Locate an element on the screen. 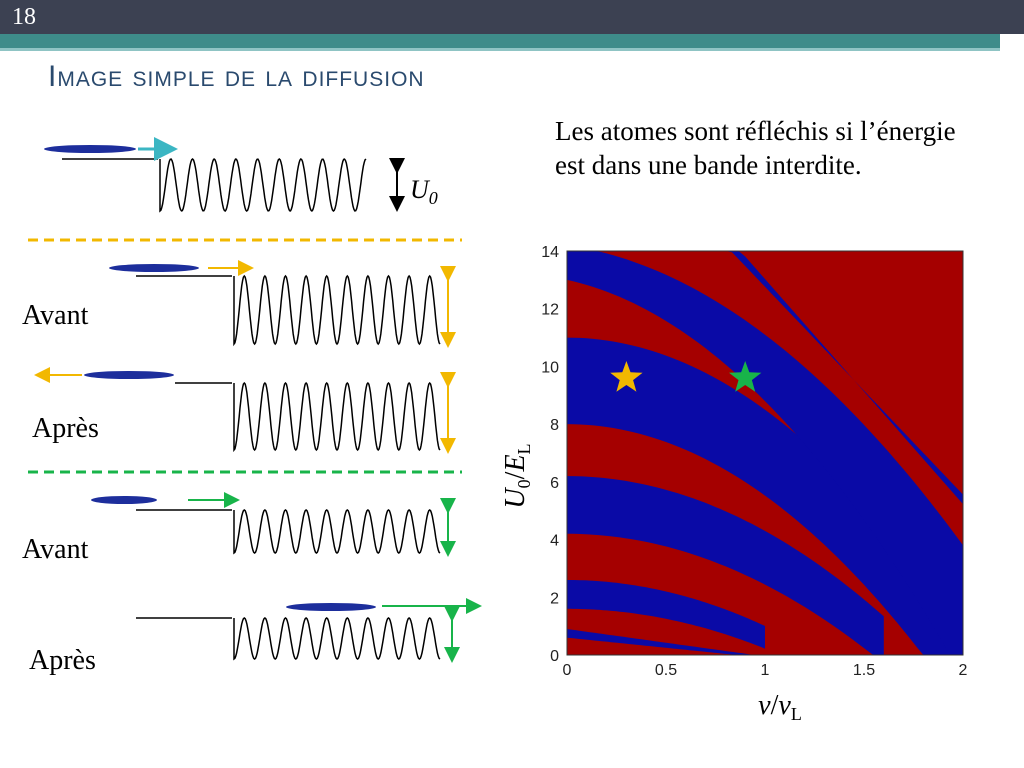 The image size is (1024, 768). x-tick-label: 0.5 is located at coordinates (666, 670).